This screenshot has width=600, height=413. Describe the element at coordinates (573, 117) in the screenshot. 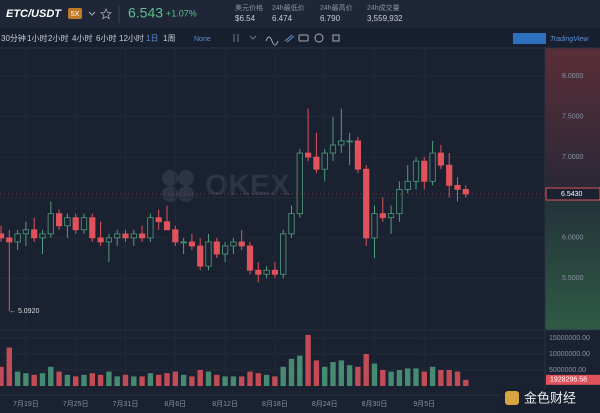

I see `y-tick-label: 7.5000` at that location.